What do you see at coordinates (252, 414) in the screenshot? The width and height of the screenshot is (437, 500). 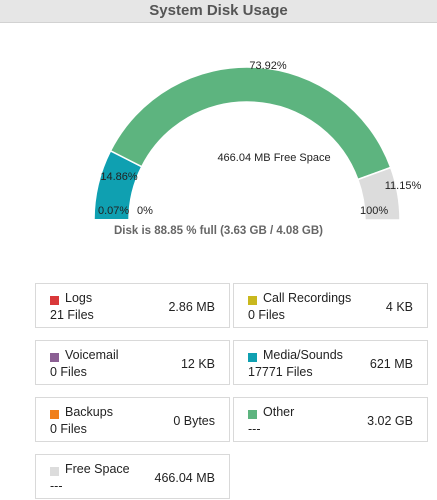 I see `other-color-swatch` at bounding box center [252, 414].